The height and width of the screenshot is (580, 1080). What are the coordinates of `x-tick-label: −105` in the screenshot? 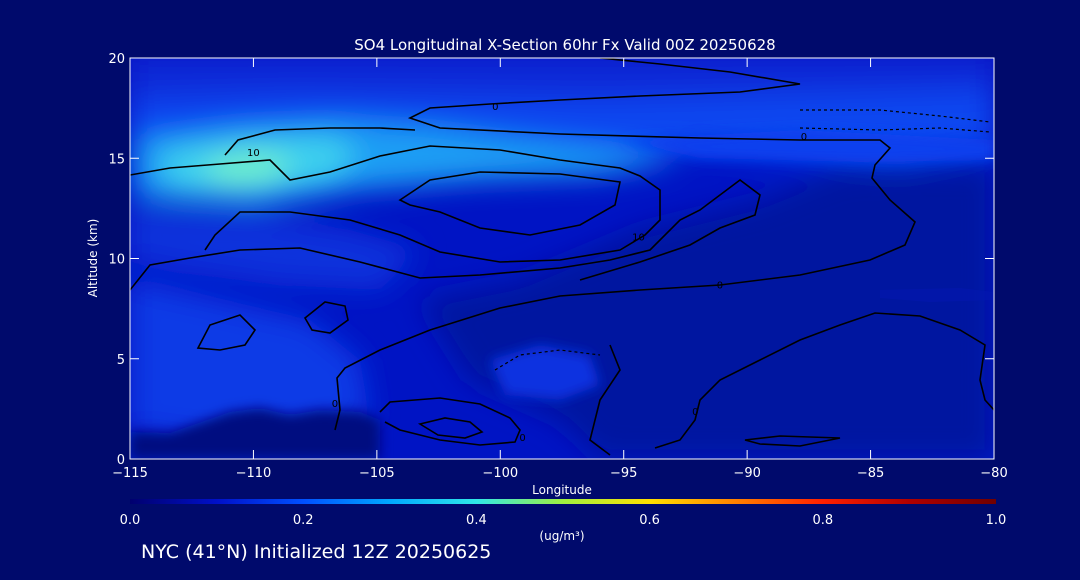 It's located at (377, 473).